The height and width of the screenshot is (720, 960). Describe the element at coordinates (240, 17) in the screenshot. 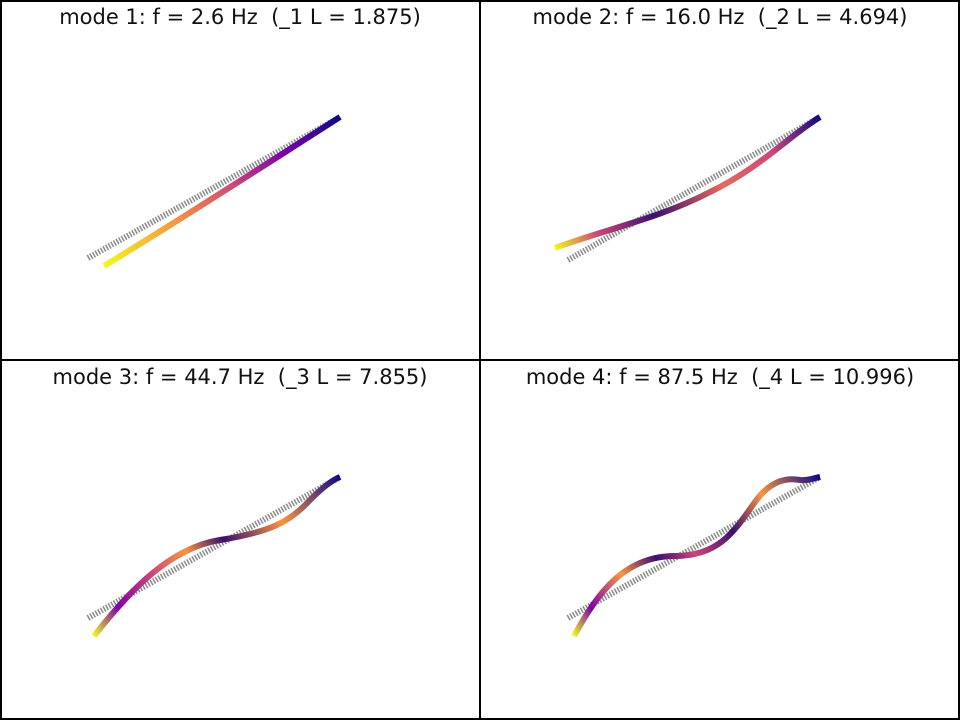

I see `panel-title: mode 1: f = 2.6 Hz (_1 L = 1.875)` at that location.